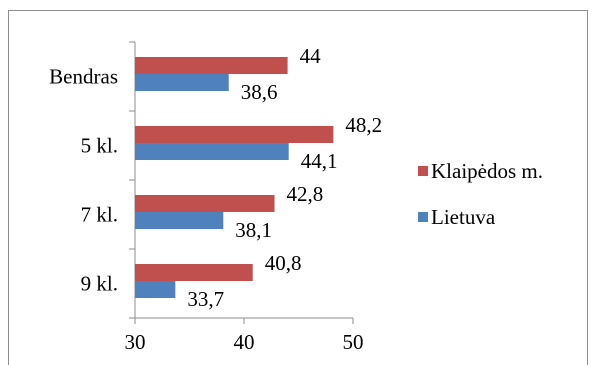  I want to click on chart-legend: Klaipėdos m. Lietuva, so click(480, 194).